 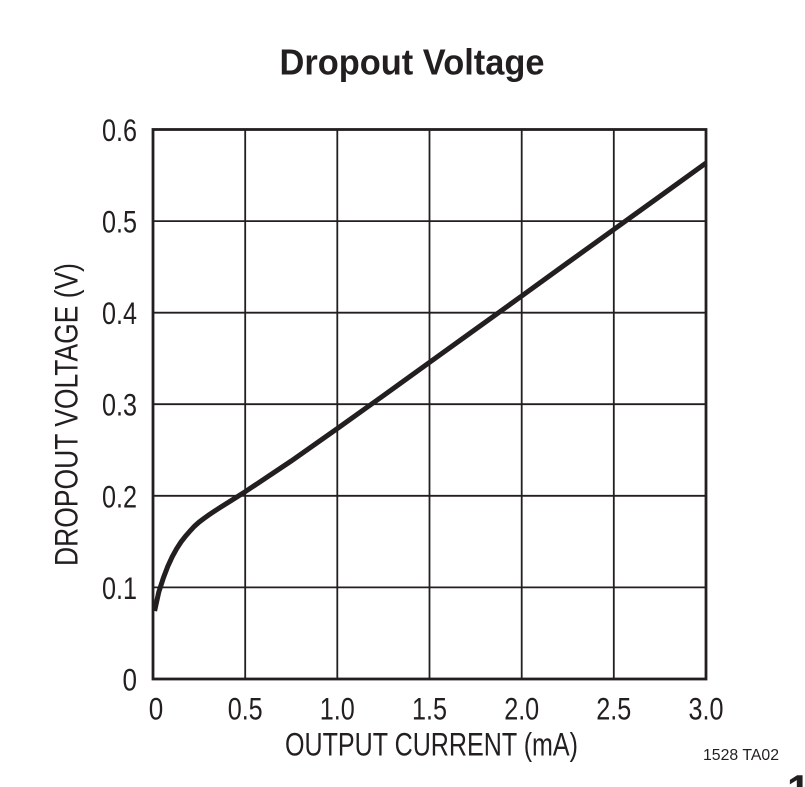 I want to click on svg-text: 0.3, so click(x=119, y=405).